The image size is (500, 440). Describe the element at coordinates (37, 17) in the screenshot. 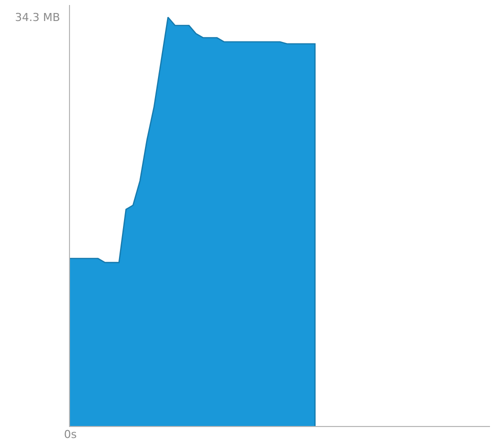

I see `text: 34.3 MB` at that location.